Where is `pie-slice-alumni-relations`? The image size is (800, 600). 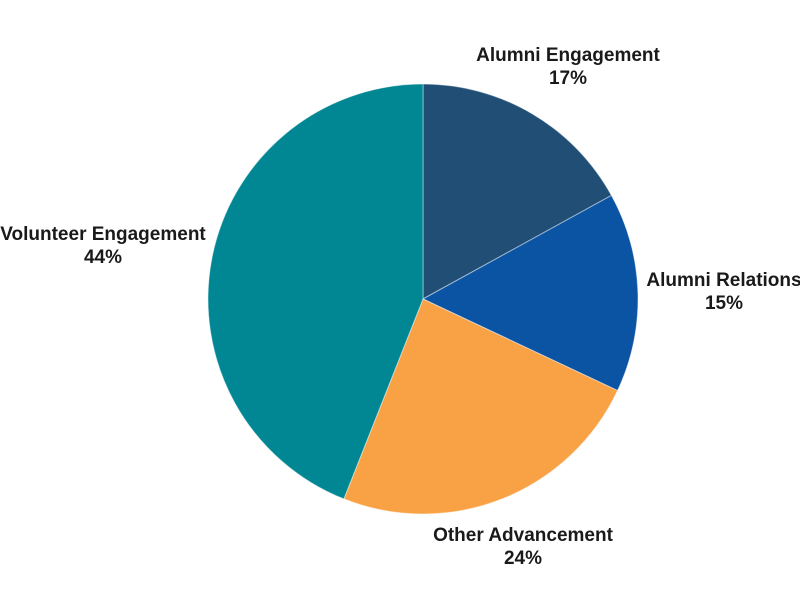
pie-slice-alumni-relations is located at coordinates (530, 293).